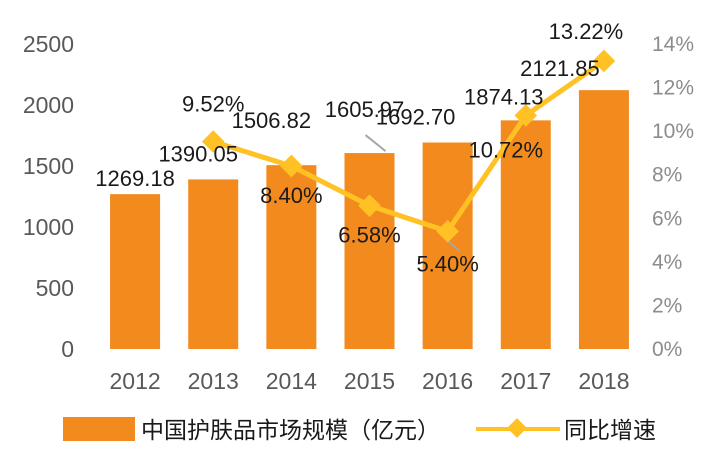 The width and height of the screenshot is (715, 453). I want to click on legend-bar-swatch, so click(99, 429).